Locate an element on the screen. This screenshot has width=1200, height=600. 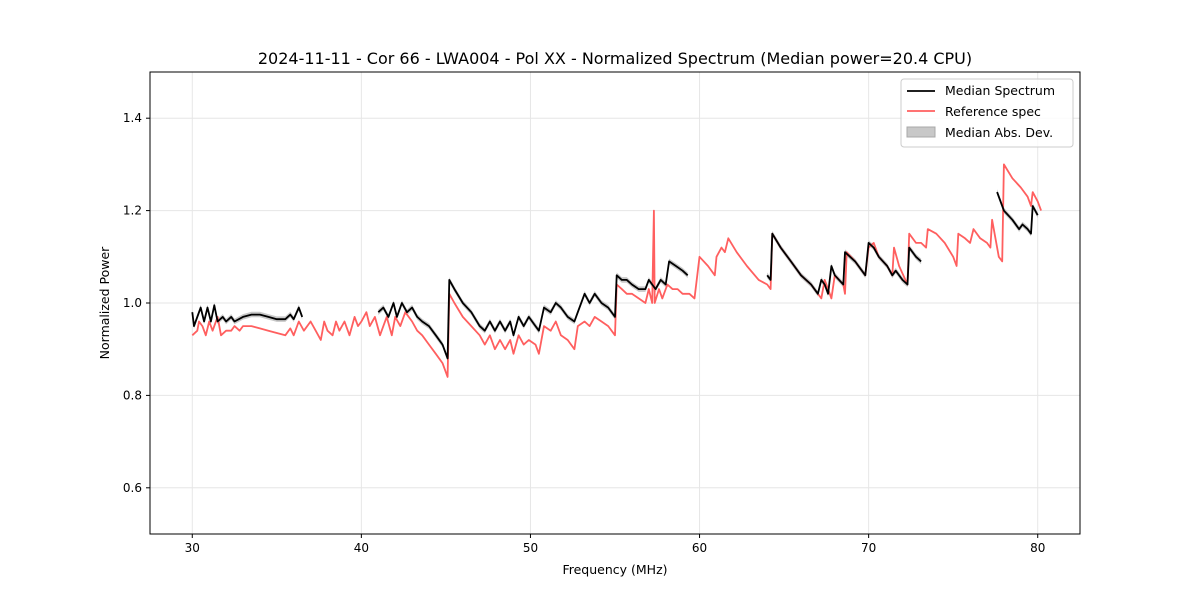
mad-band is located at coordinates (533, 310).